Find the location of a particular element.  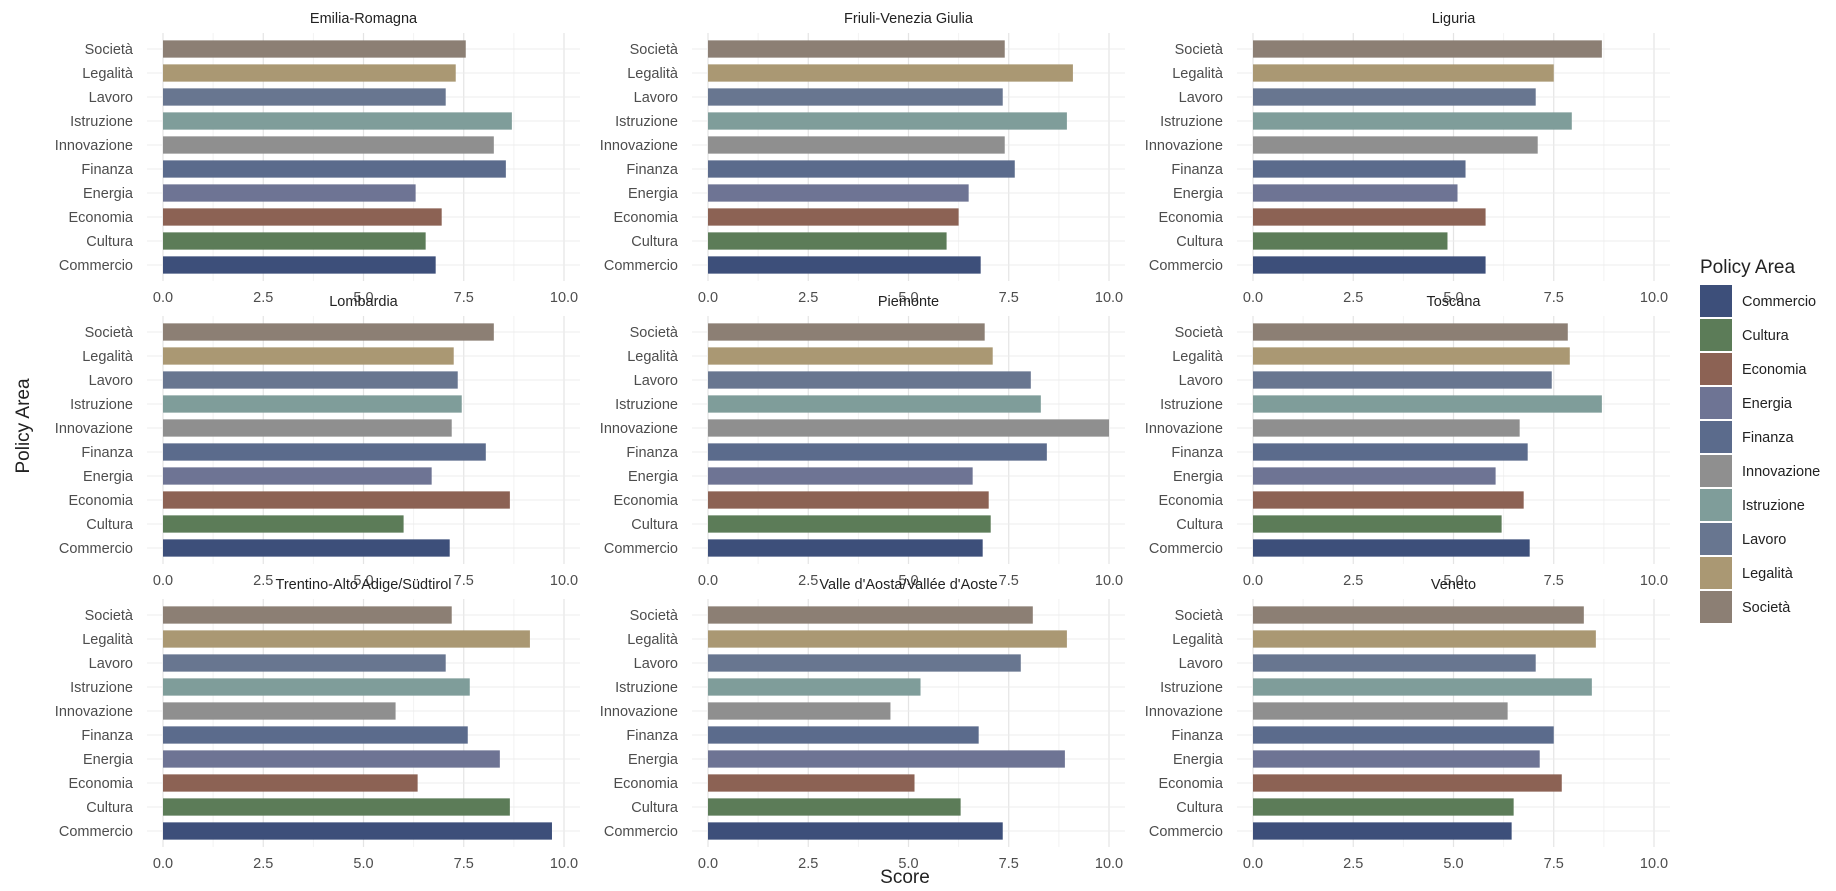

panel-title: Friuli-Venezia Giulia is located at coordinates (909, 19).